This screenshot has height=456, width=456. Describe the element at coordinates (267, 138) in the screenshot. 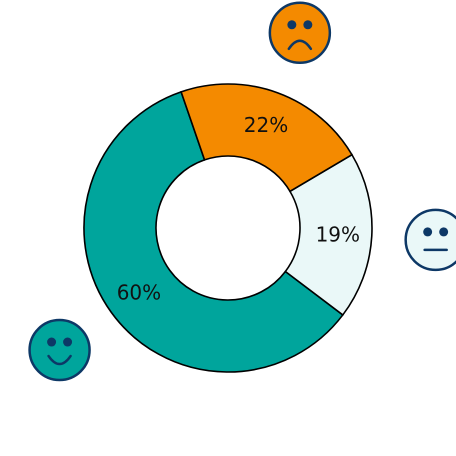

I see `donut-slice-sad` at that location.